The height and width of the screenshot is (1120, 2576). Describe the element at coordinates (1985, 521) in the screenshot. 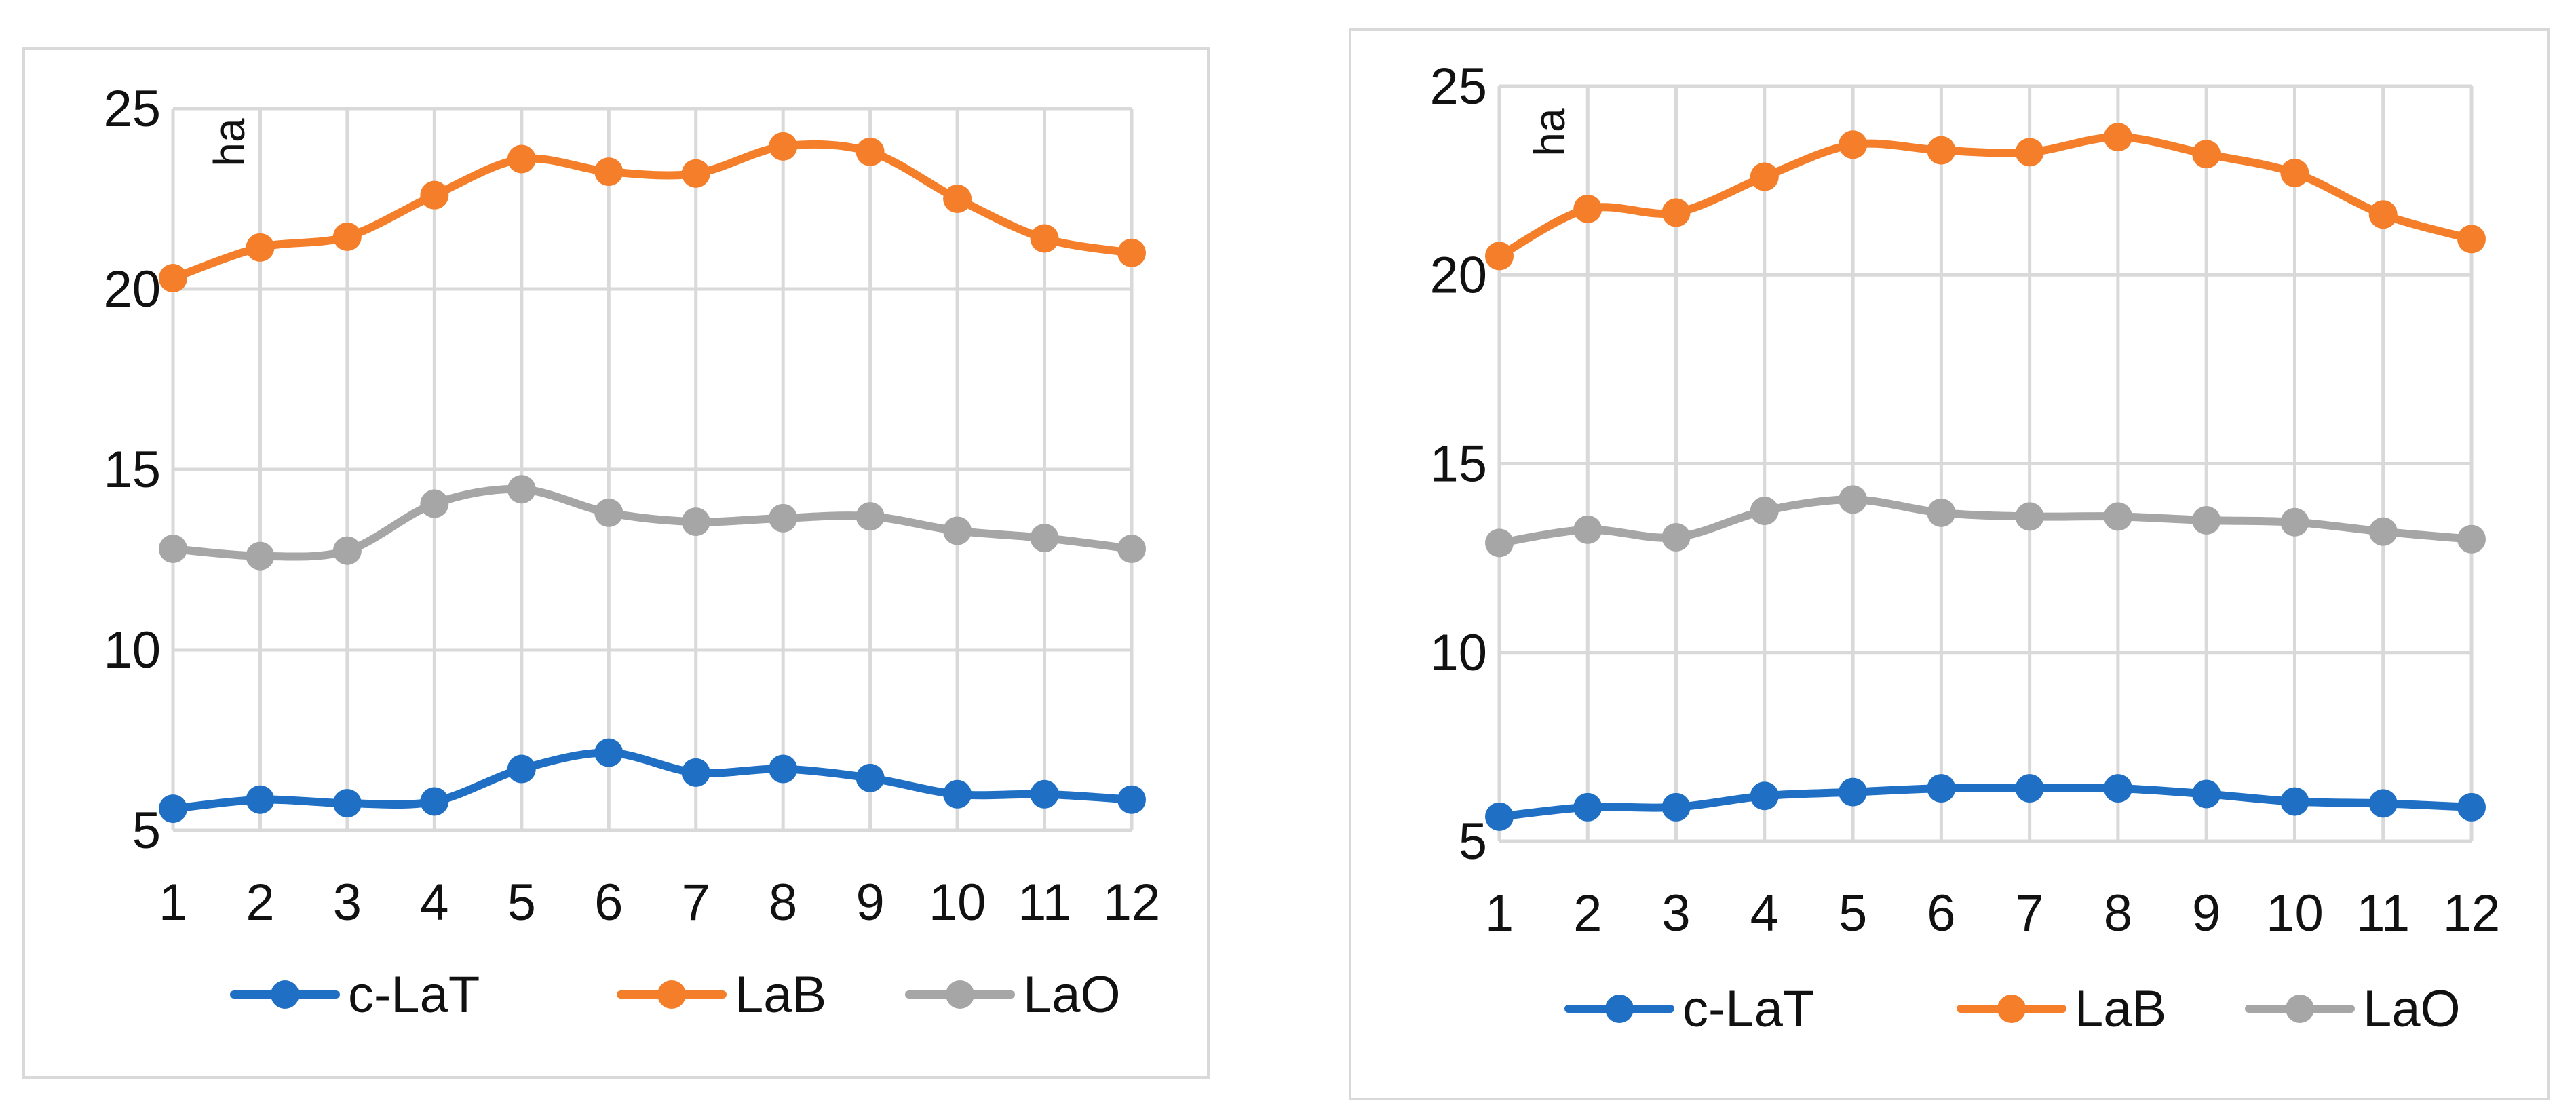

I see `series-line-lao` at that location.